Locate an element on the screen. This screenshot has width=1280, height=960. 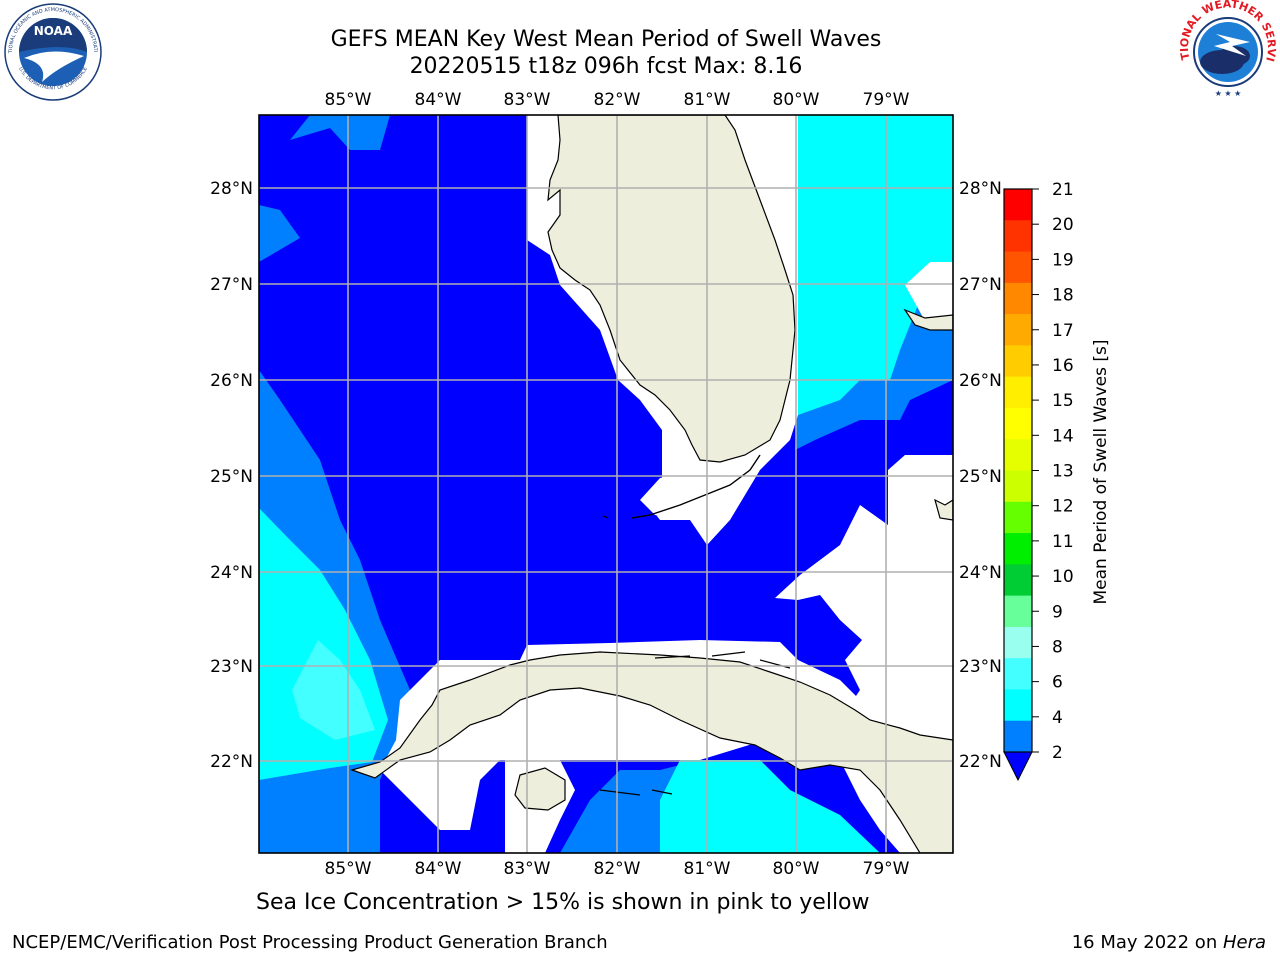
lon-label-bottom: 79°W is located at coordinates (886, 869).